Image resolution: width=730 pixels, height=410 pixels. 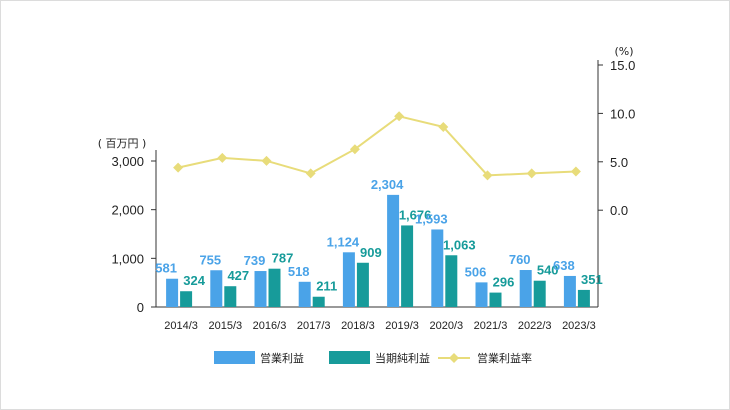 I want to click on data-label-operating-profit: 755, so click(x=210, y=259).